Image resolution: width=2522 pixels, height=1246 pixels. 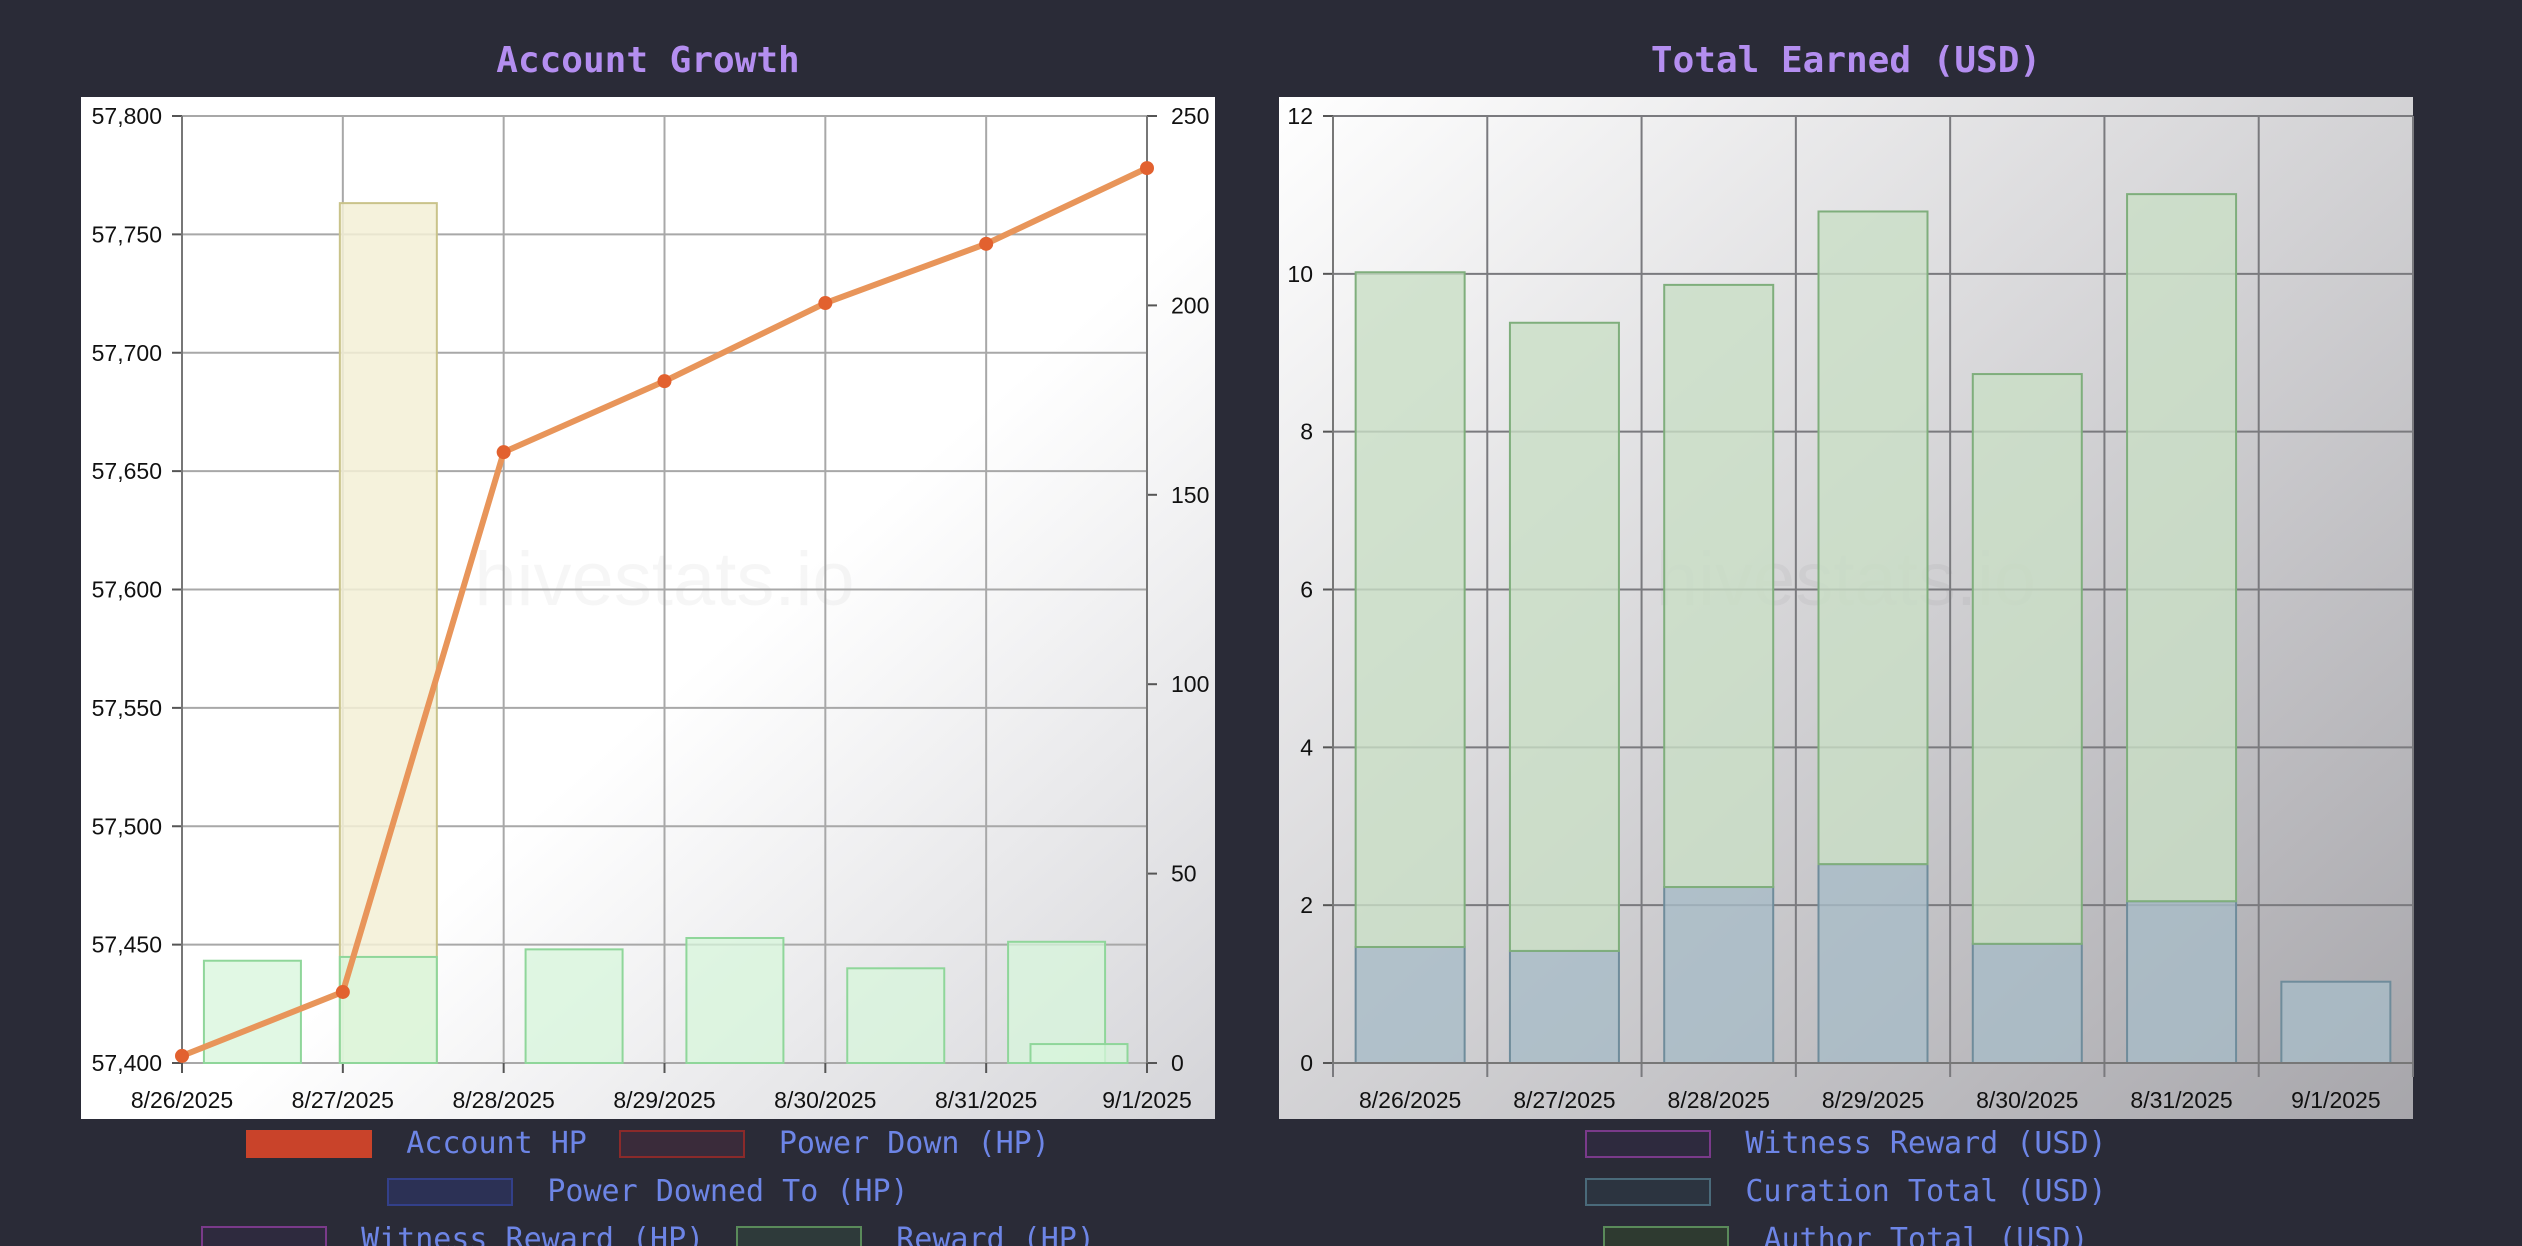 I want to click on y-right-tick-label: 0, so click(x=1177, y=1063).